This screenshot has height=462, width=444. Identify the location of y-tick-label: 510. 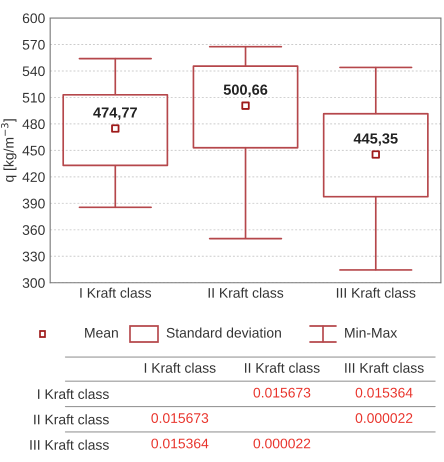
(33, 97).